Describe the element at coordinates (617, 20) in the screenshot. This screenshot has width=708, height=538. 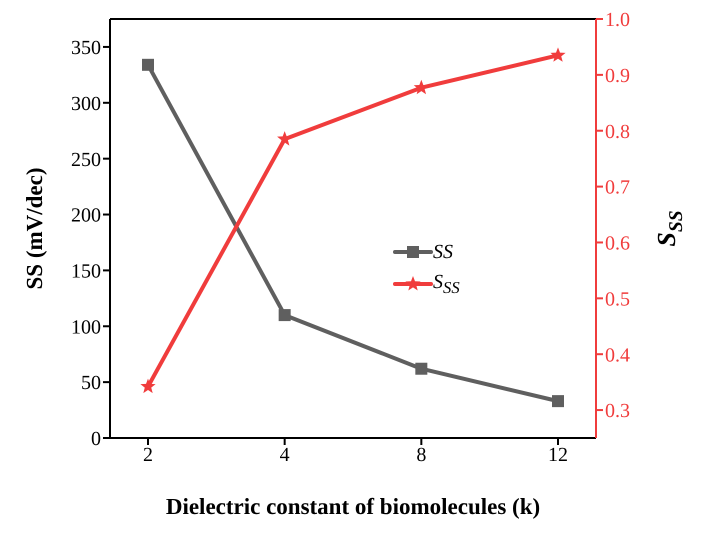
I see `y2-tick-label: 1.0` at that location.